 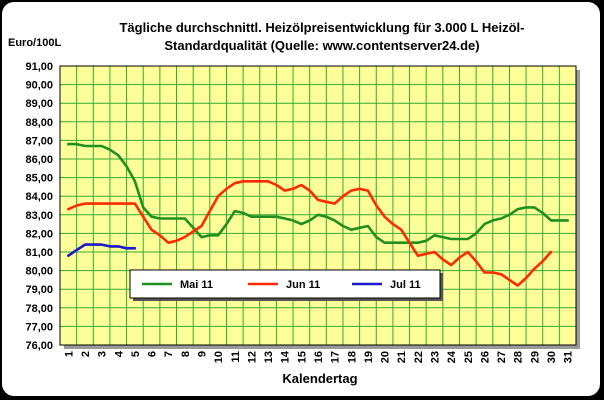 I want to click on legend-label-mai-11: Mai 11, so click(x=196, y=285).